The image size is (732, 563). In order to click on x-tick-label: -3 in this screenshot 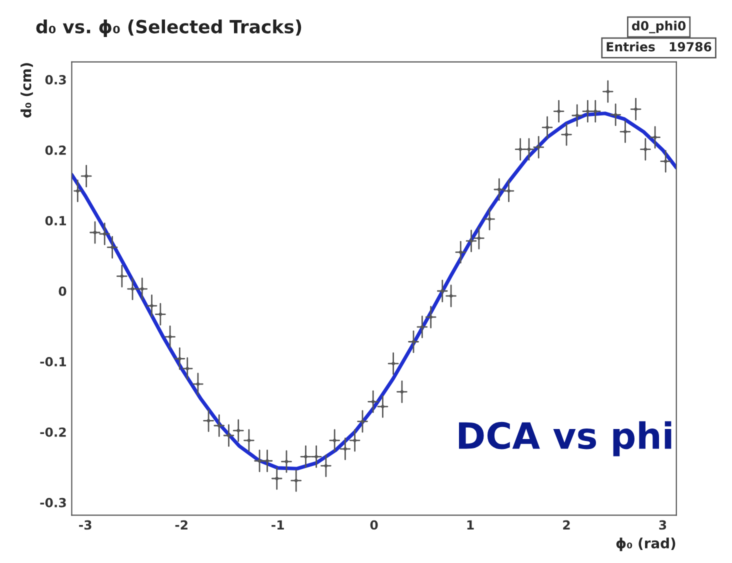, I will do `click(85, 525)`.